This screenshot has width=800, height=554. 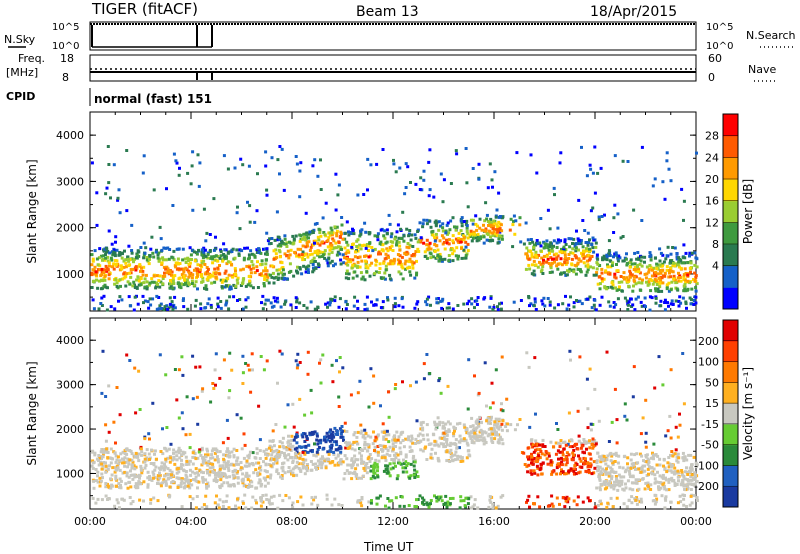 I want to click on nsearch-tick-bottom: 10^0, so click(x=719, y=46).